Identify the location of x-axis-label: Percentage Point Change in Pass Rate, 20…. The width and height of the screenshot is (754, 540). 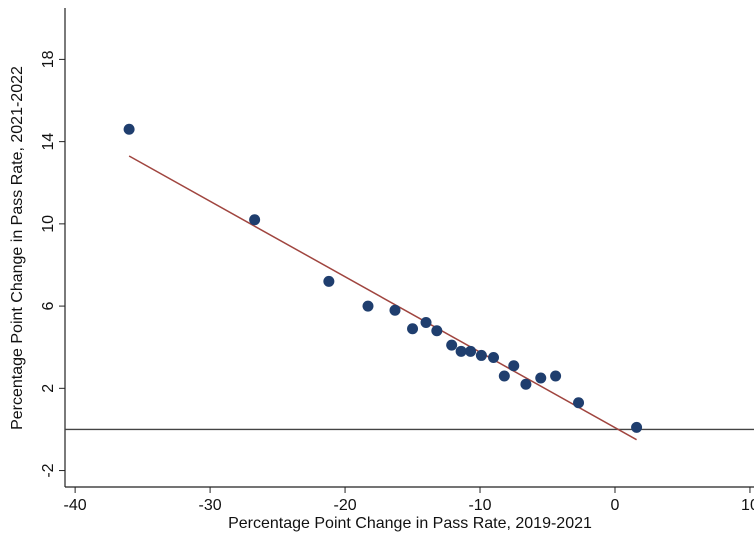
(410, 523).